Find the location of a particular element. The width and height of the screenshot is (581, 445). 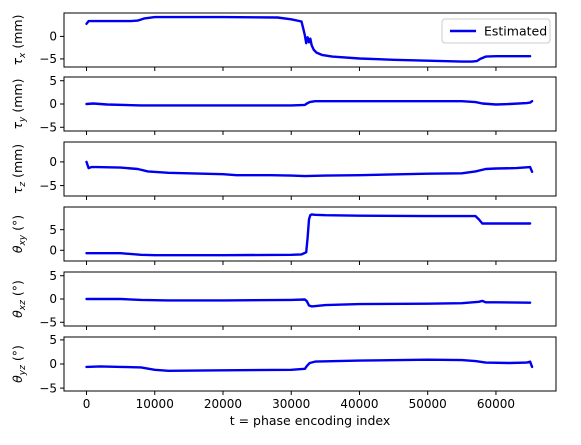

legend: Estimated is located at coordinates (496, 31).